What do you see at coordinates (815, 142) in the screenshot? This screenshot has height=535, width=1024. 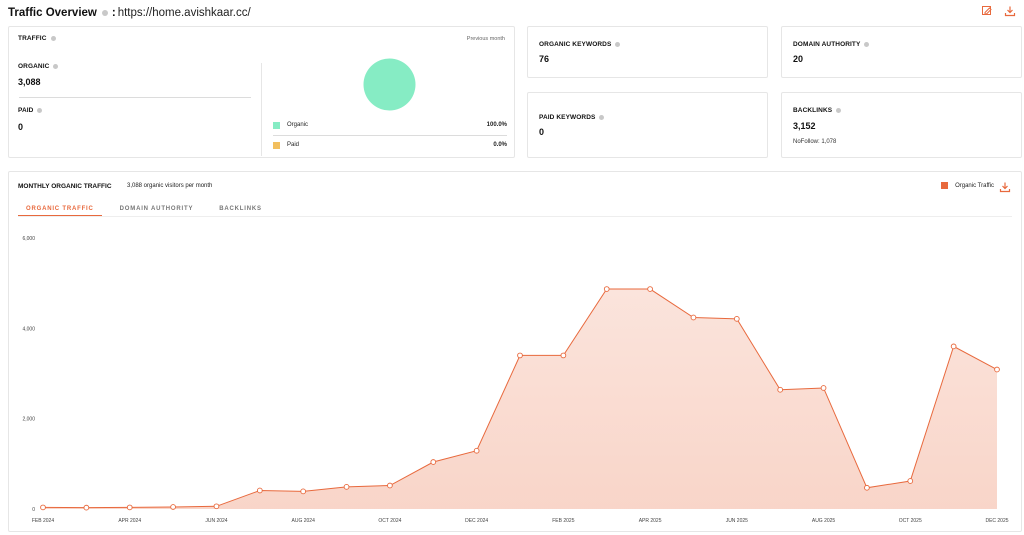 I see `nofollow-count: NoFollow: 1,078` at bounding box center [815, 142].